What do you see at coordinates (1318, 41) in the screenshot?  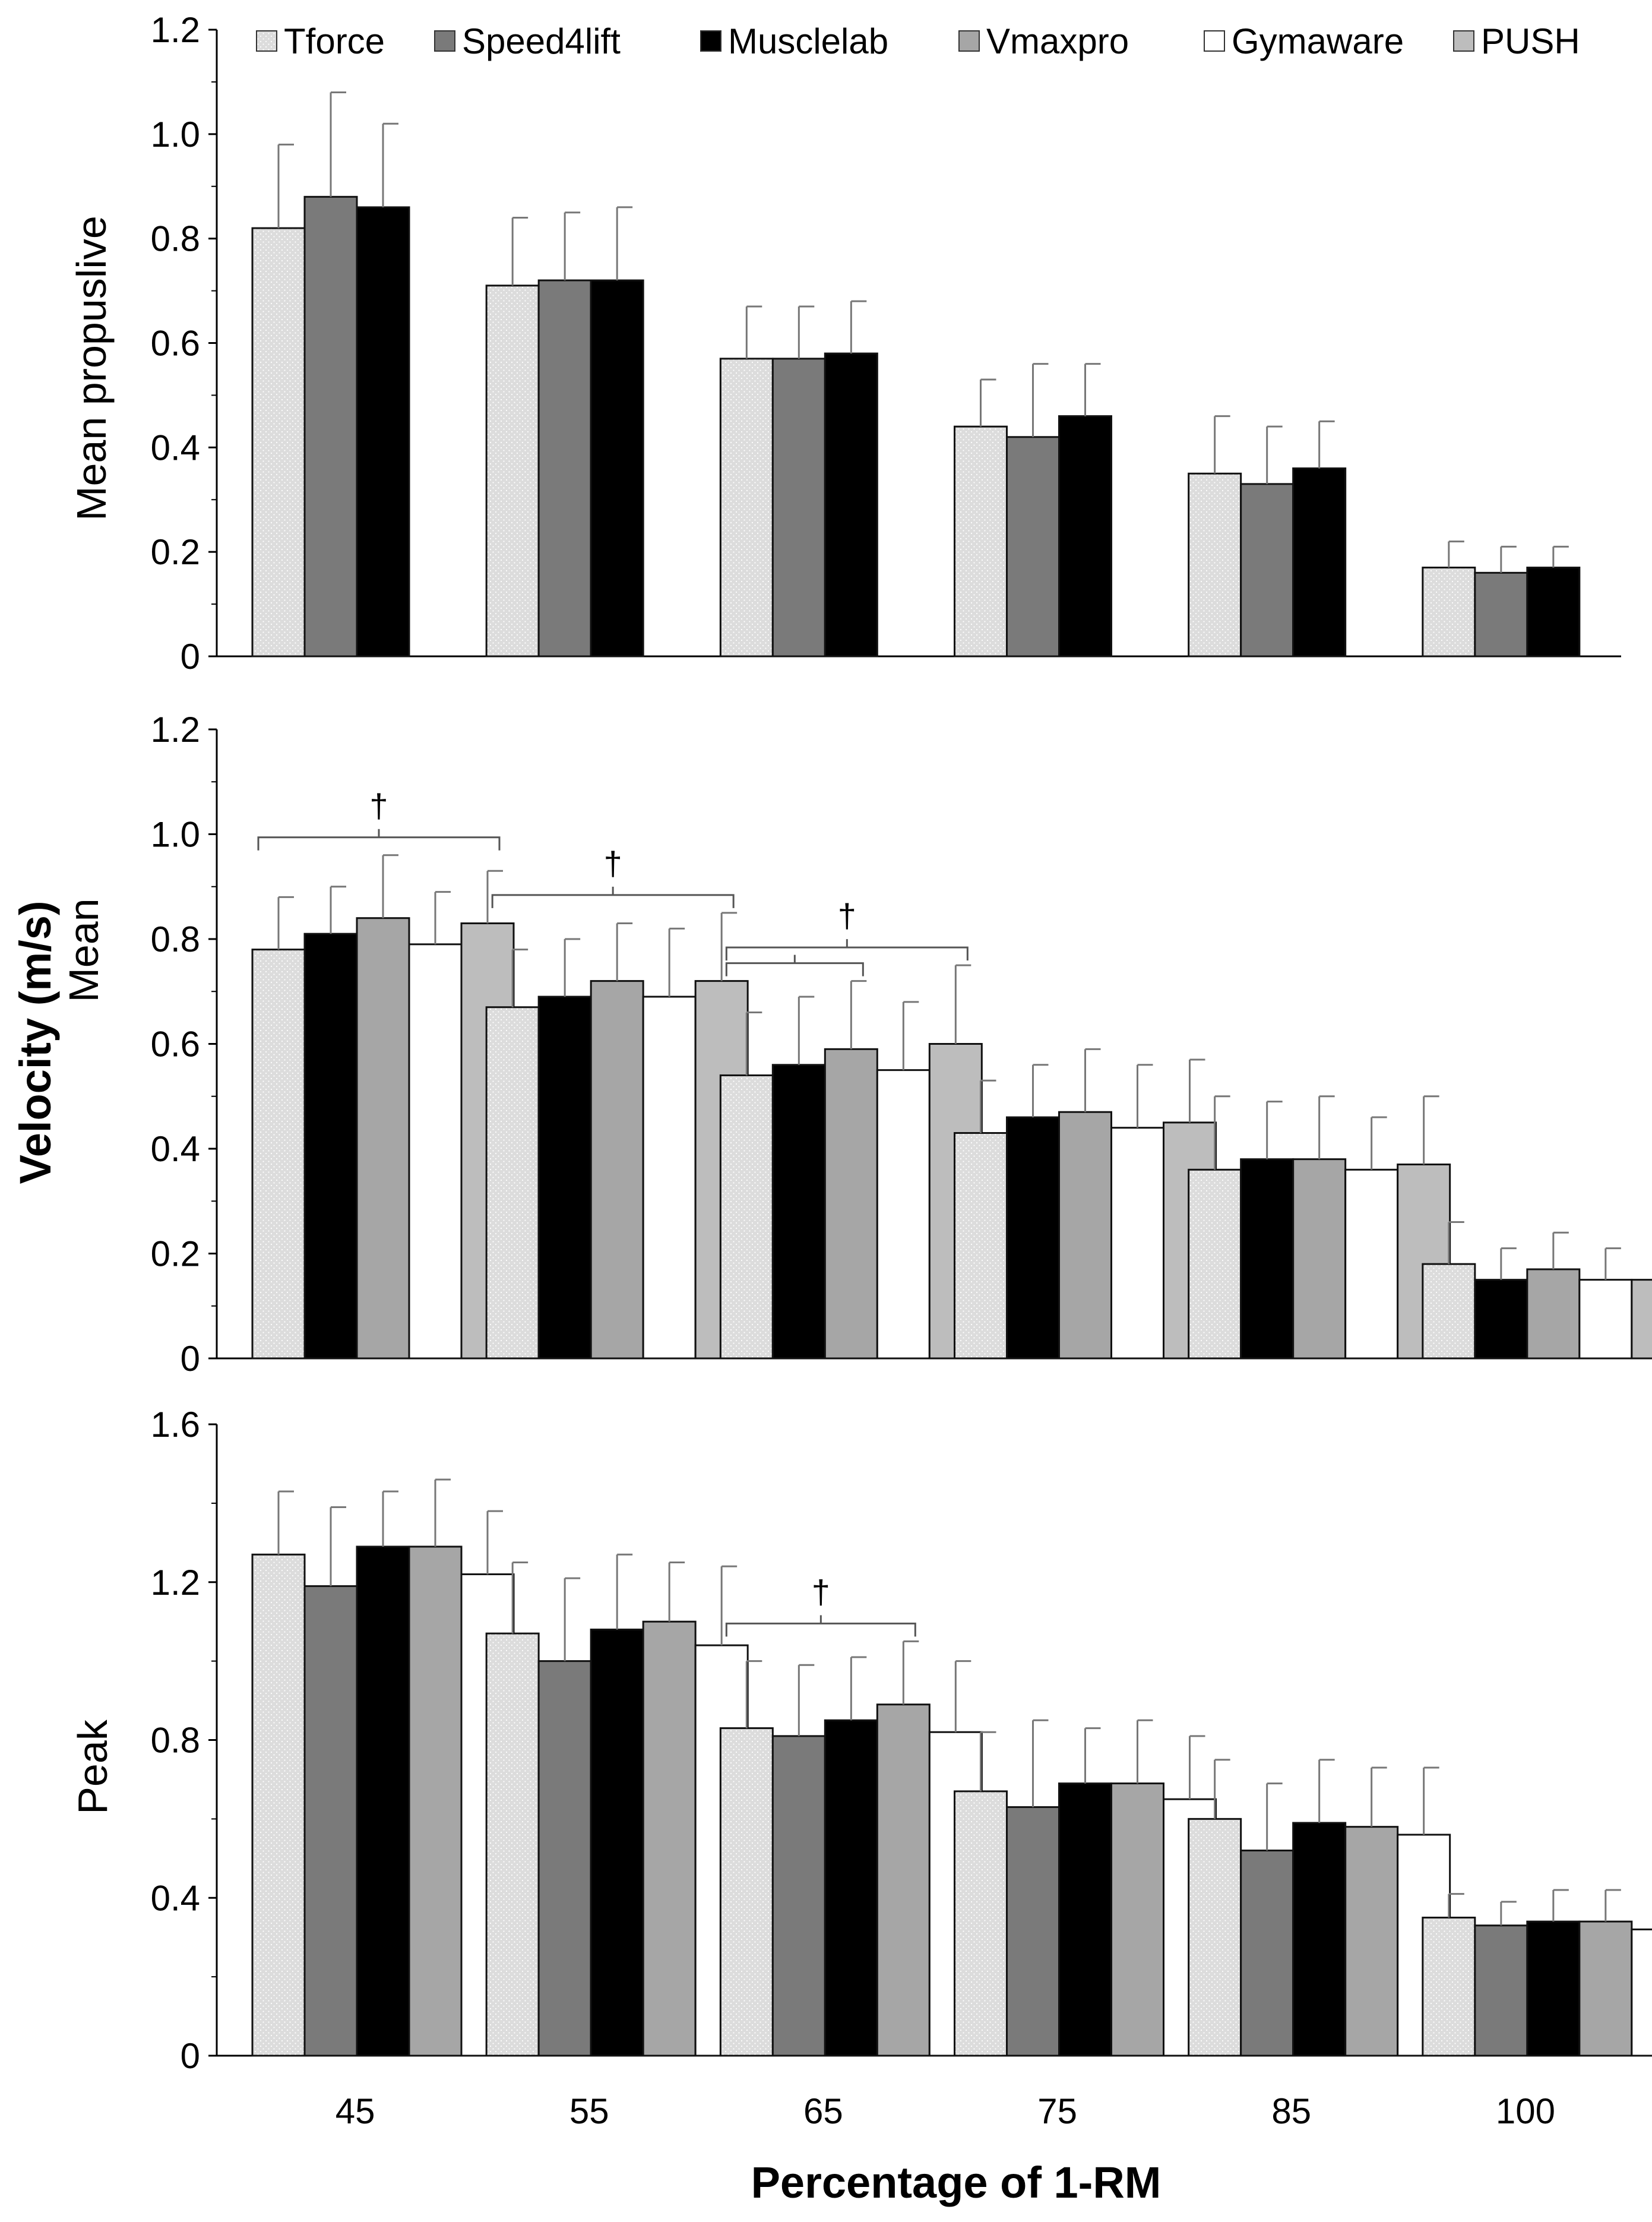 I see `legend-label-gymaware: Gymaware` at bounding box center [1318, 41].